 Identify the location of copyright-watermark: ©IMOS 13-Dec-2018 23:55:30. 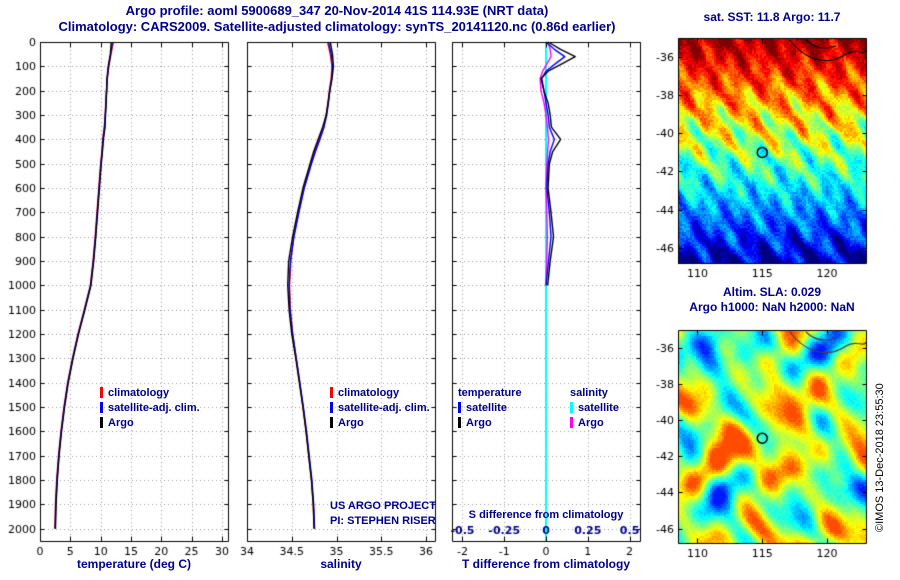
(880, 457).